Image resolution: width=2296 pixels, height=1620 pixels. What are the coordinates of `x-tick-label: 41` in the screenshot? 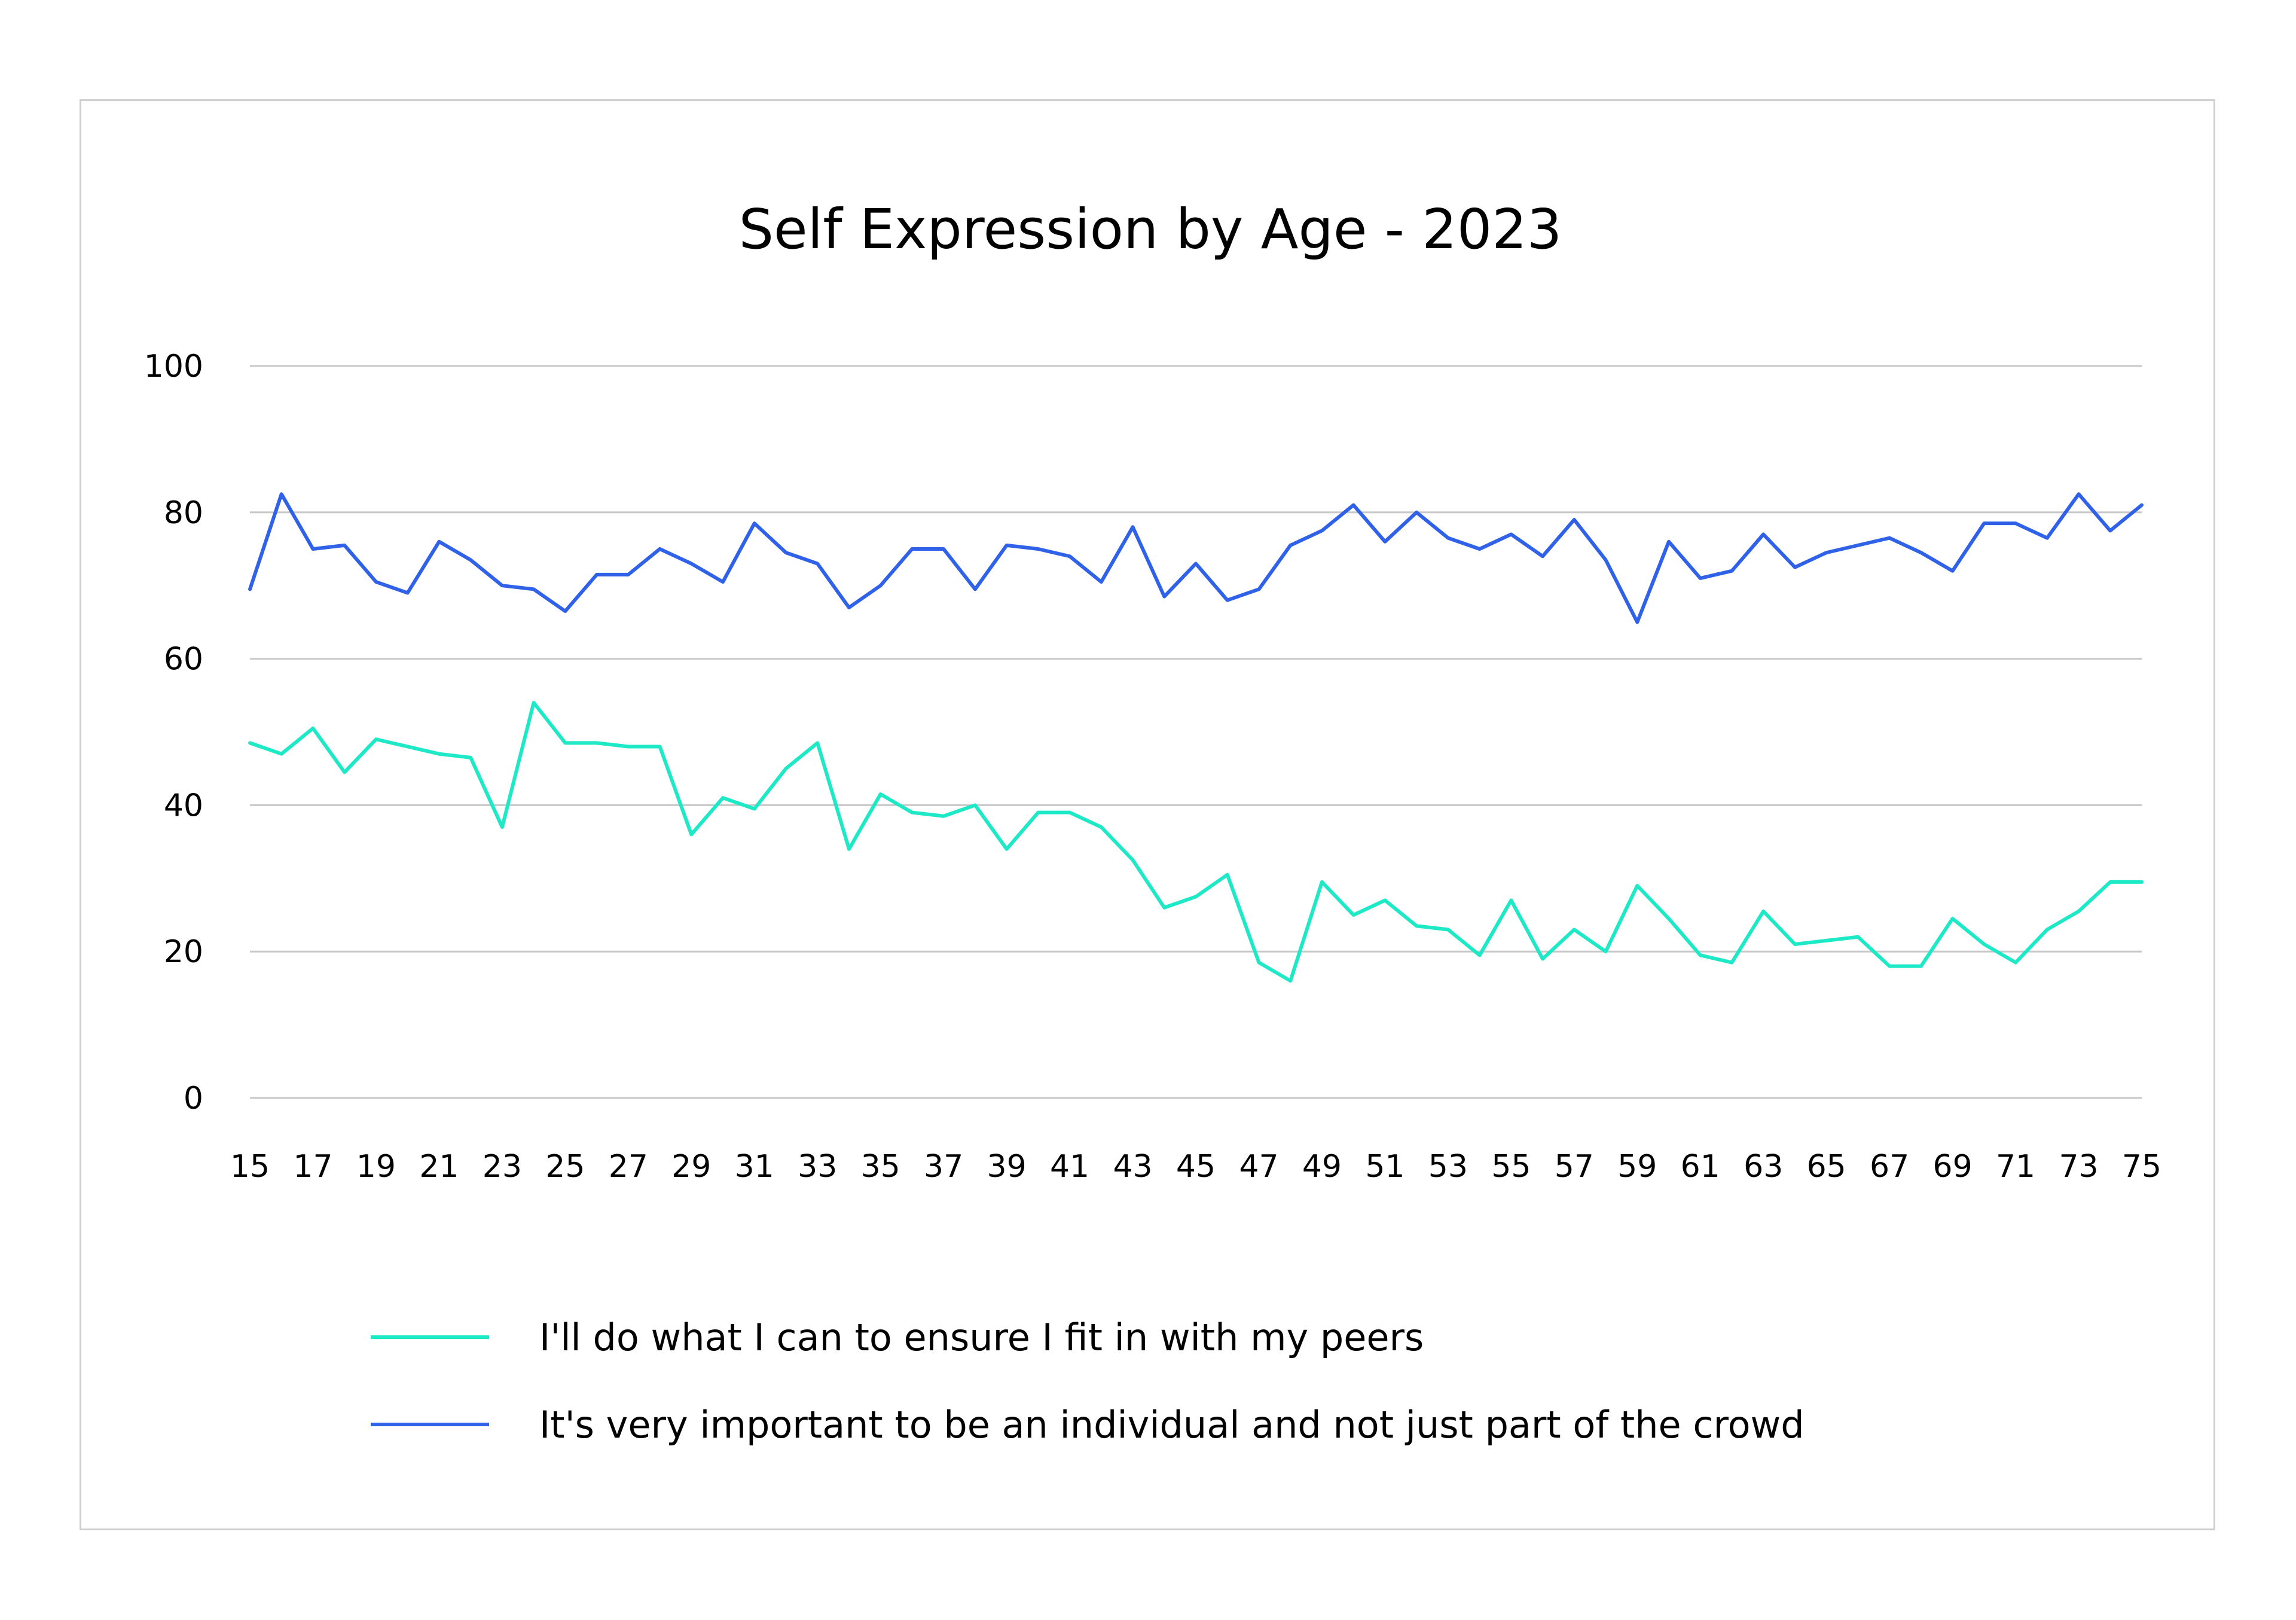 It's located at (1069, 1167).